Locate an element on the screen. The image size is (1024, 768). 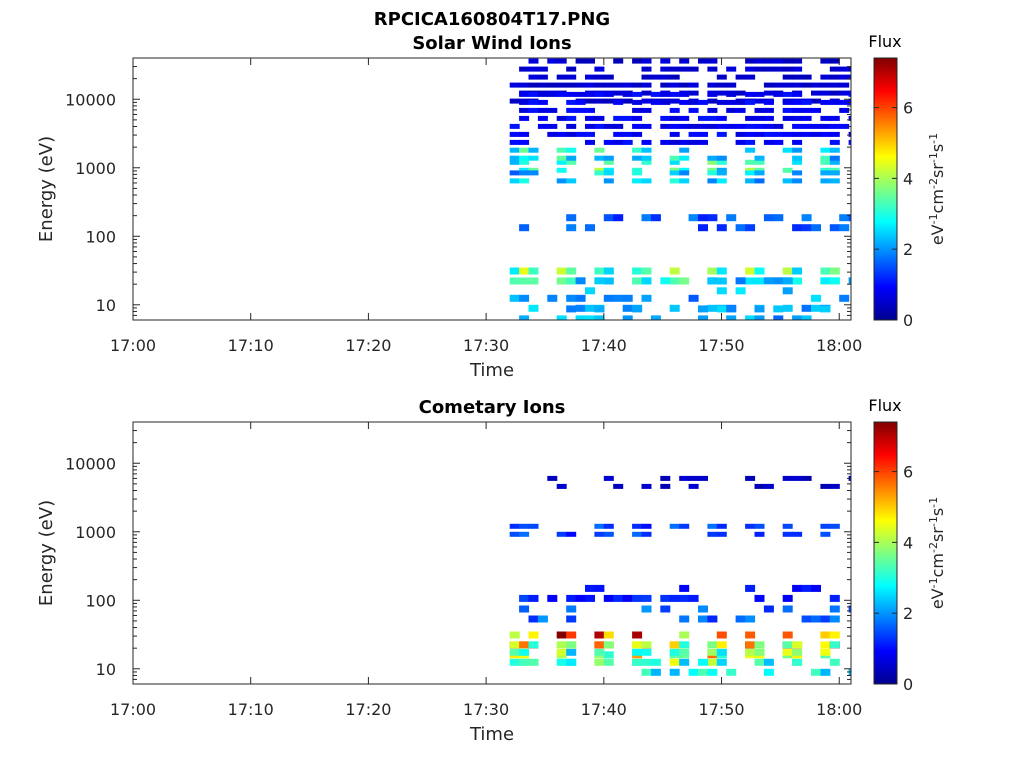
colorbar-units-solar-wind: eV-1cm-2sr-1s-1 is located at coordinates (937, 189).